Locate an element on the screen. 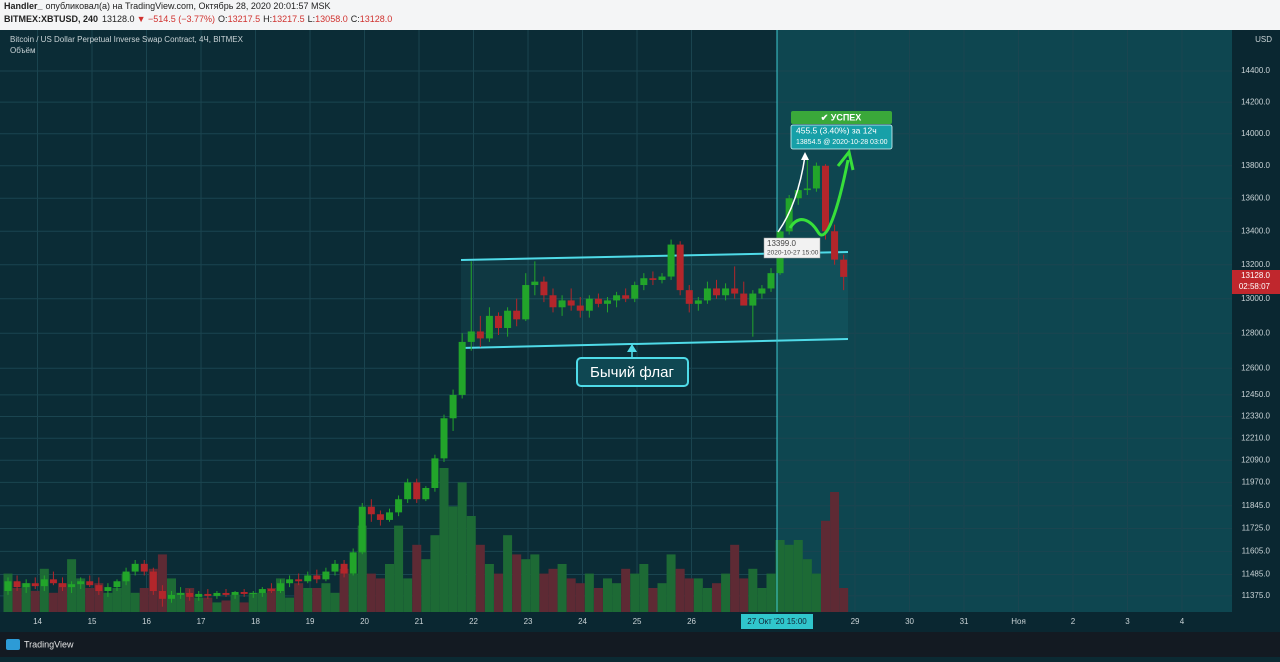 The width and height of the screenshot is (1280, 662). start-price: 13399.0 is located at coordinates (781, 243).